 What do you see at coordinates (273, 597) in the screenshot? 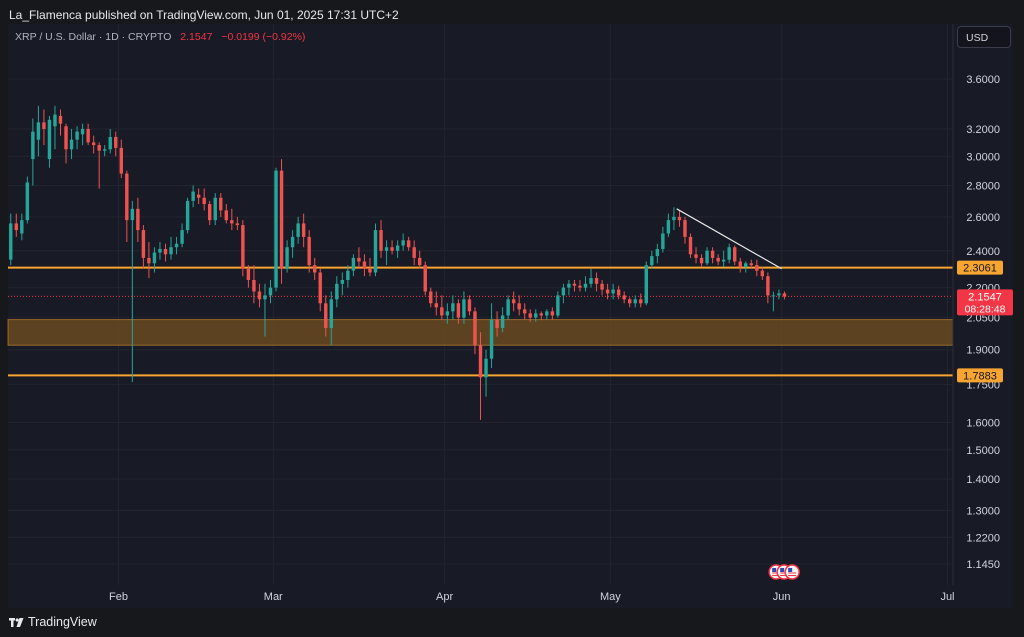
I see `x-tick-label: Mar` at bounding box center [273, 597].